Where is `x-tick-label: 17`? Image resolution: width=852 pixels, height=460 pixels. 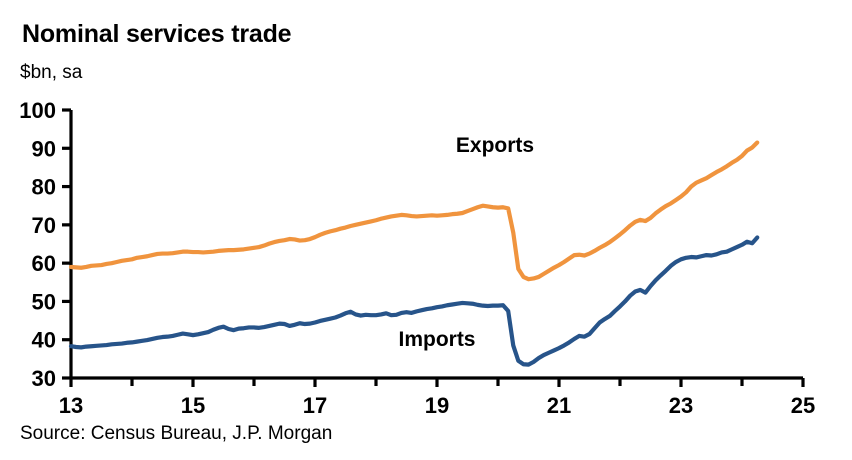
x-tick-label: 17 is located at coordinates (315, 405).